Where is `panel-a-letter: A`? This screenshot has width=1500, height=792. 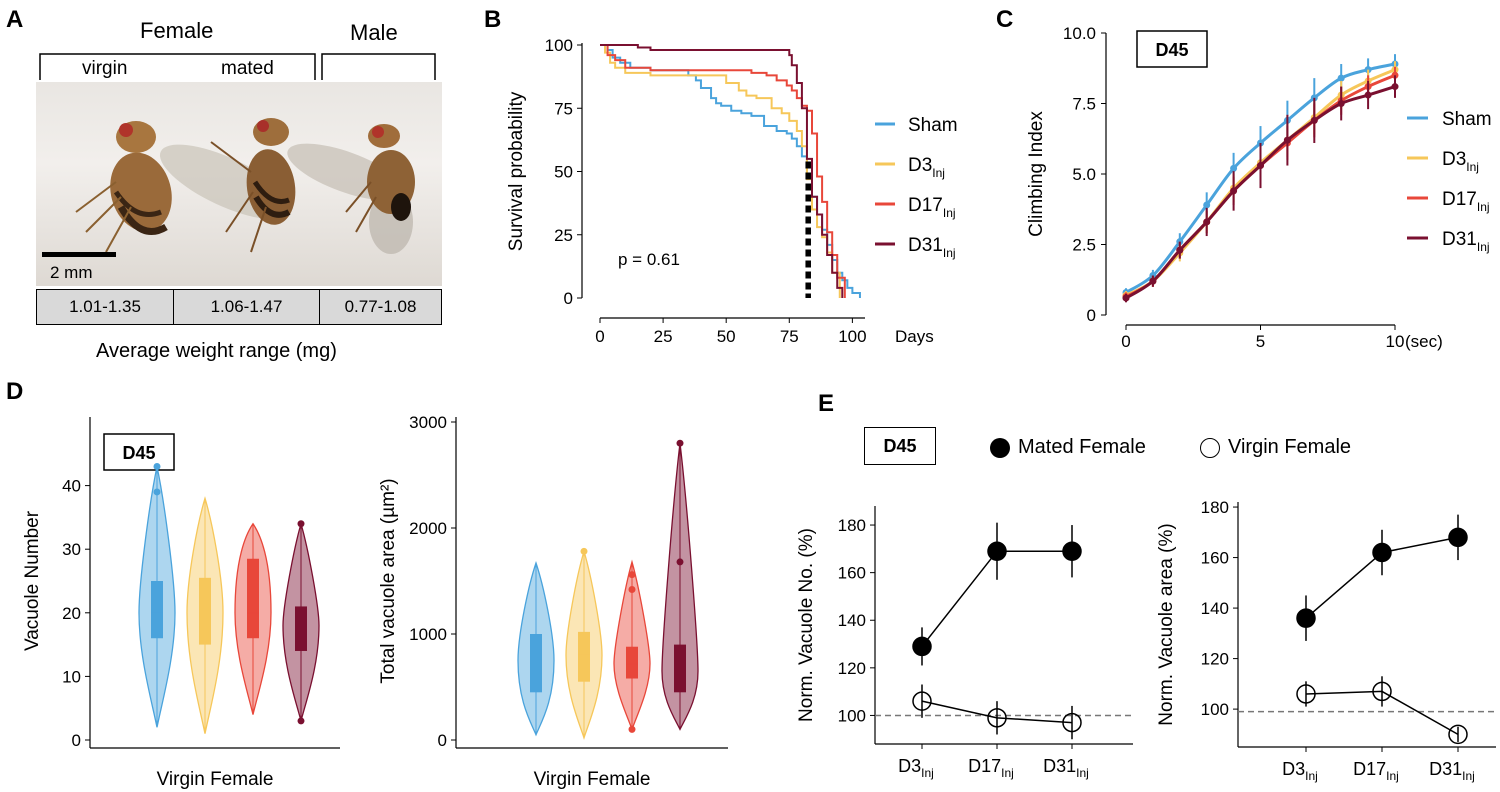 panel-a-letter: A is located at coordinates (15, 19).